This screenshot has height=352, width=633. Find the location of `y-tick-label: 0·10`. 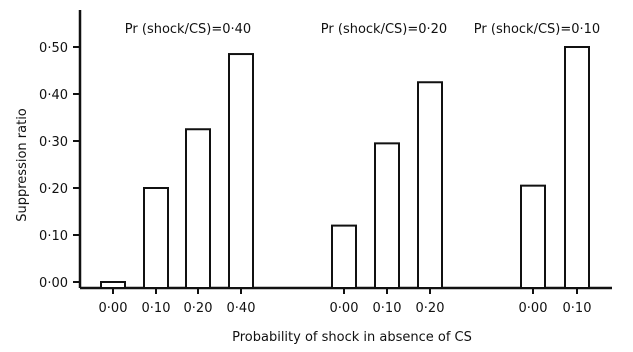

y-tick-label: 0·10 is located at coordinates (53, 236).